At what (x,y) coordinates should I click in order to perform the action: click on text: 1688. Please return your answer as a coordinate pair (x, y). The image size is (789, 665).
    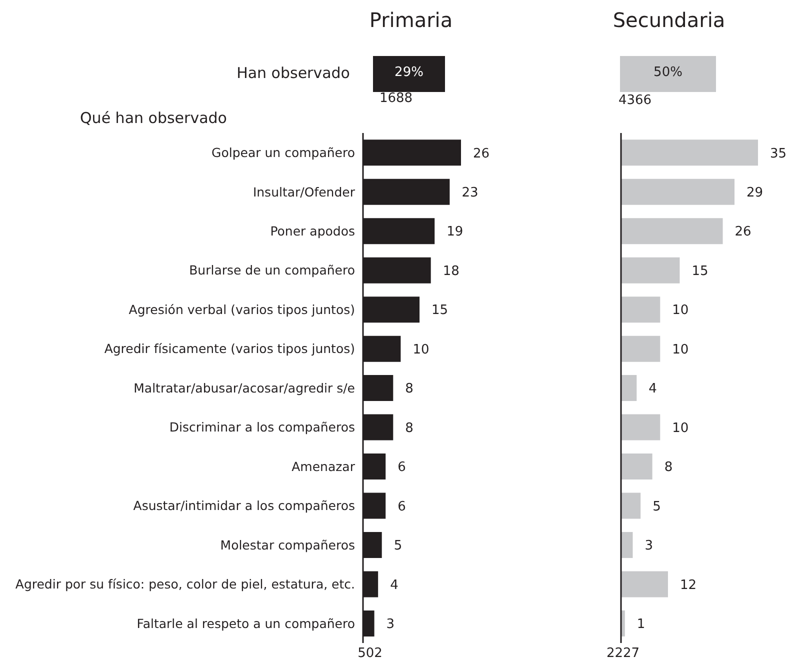
    Looking at the image, I should click on (396, 98).